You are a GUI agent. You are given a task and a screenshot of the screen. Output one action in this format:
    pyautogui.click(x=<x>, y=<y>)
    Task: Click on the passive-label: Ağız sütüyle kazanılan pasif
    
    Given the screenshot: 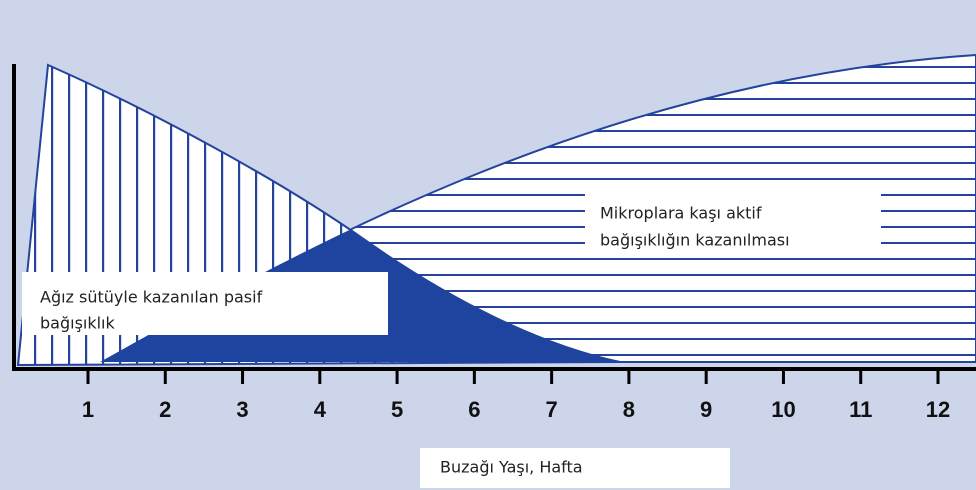 What is the action you would take?
    pyautogui.click(x=151, y=297)
    